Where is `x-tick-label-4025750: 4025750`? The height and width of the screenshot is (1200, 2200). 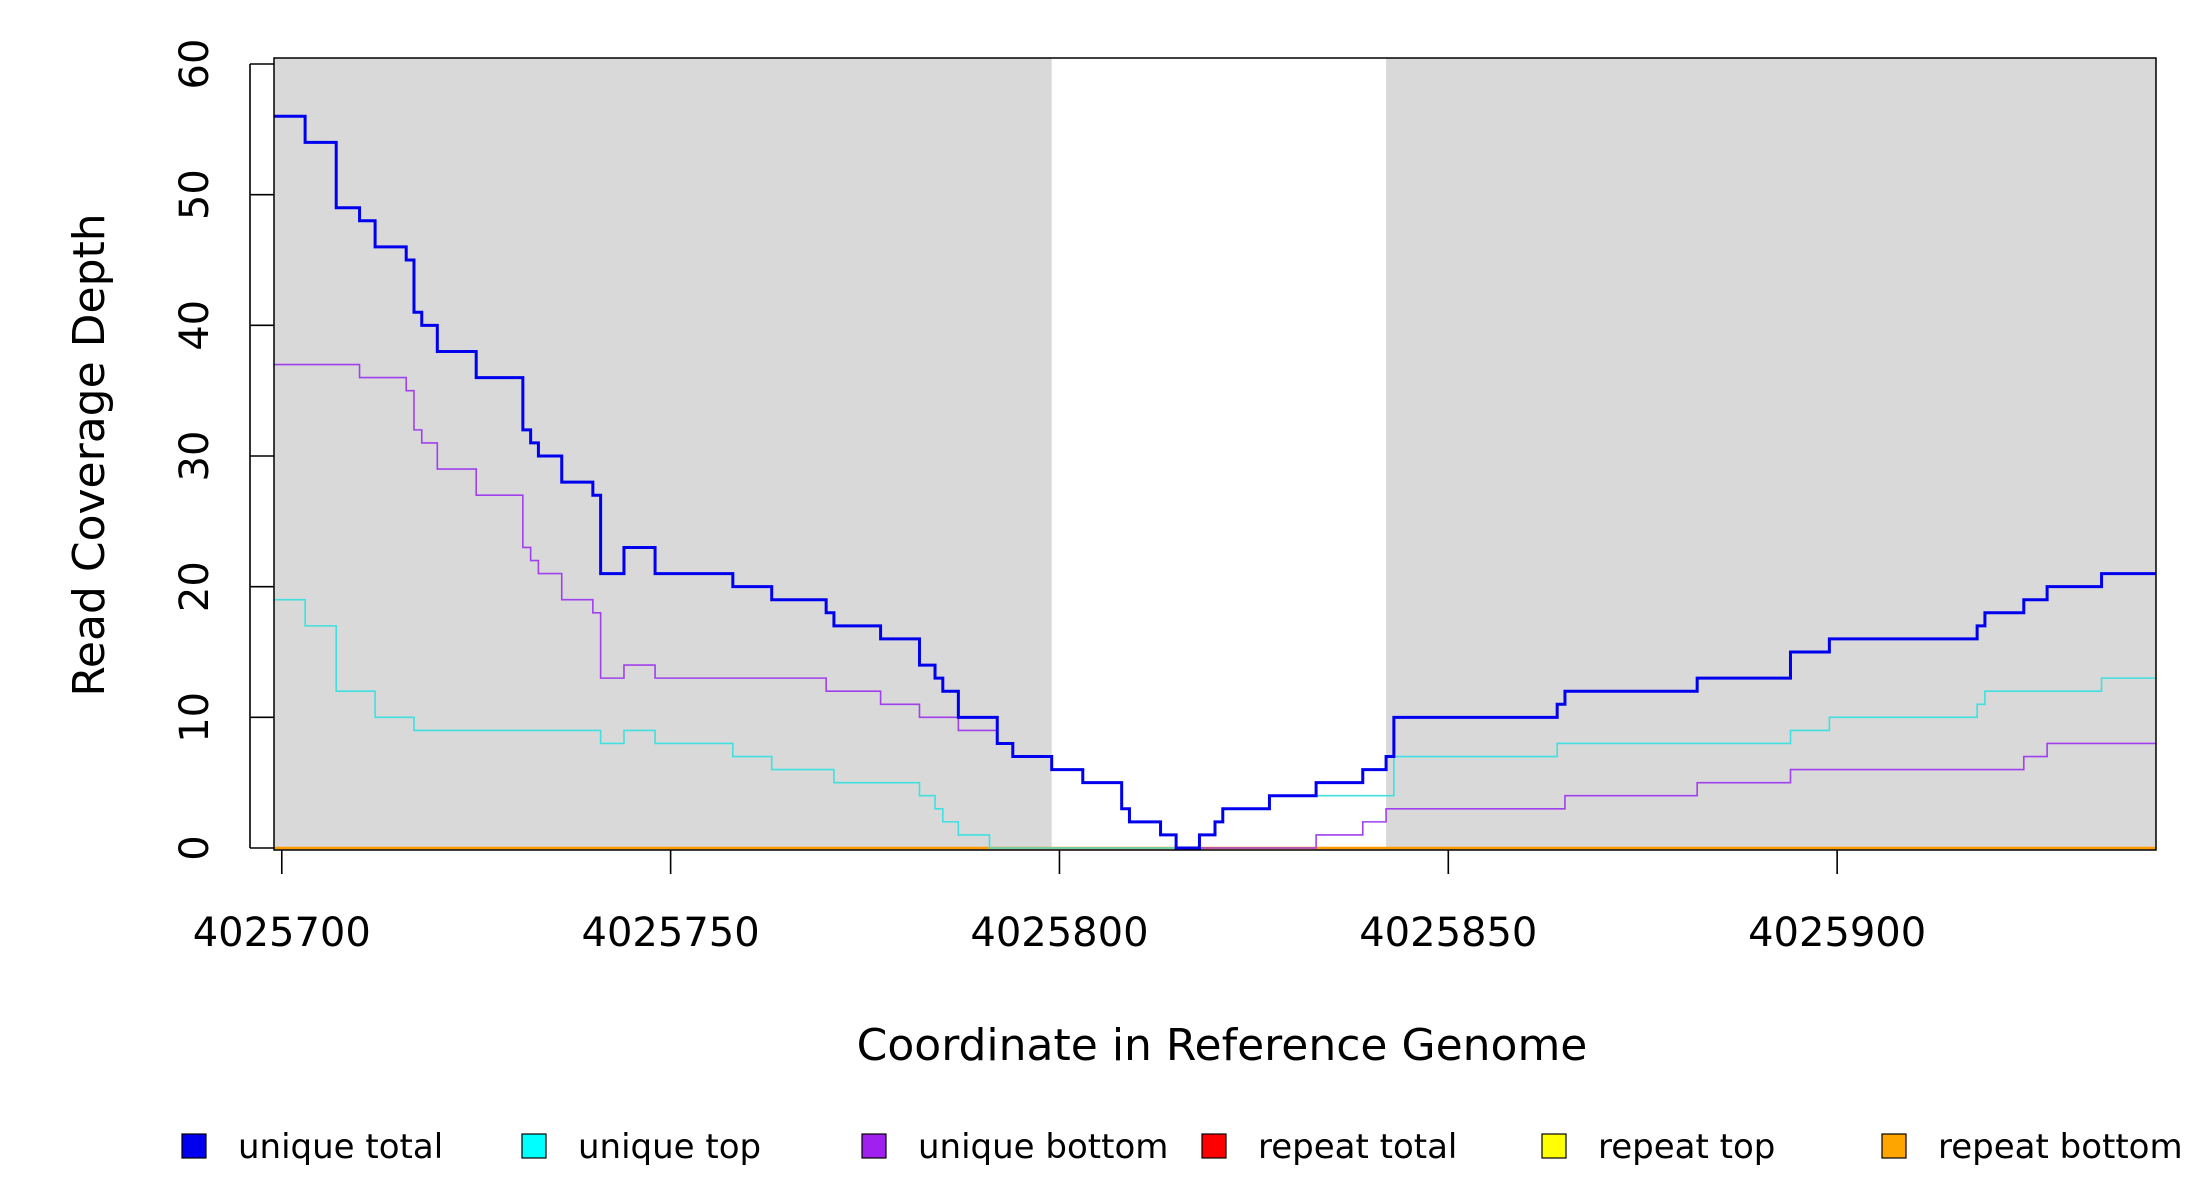
x-tick-label-4025750: 4025750 is located at coordinates (671, 933).